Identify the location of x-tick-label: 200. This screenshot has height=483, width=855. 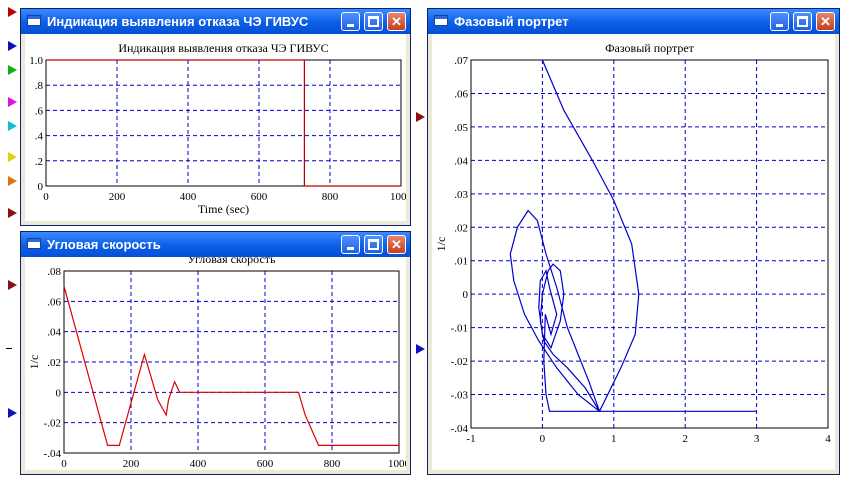
(117, 197).